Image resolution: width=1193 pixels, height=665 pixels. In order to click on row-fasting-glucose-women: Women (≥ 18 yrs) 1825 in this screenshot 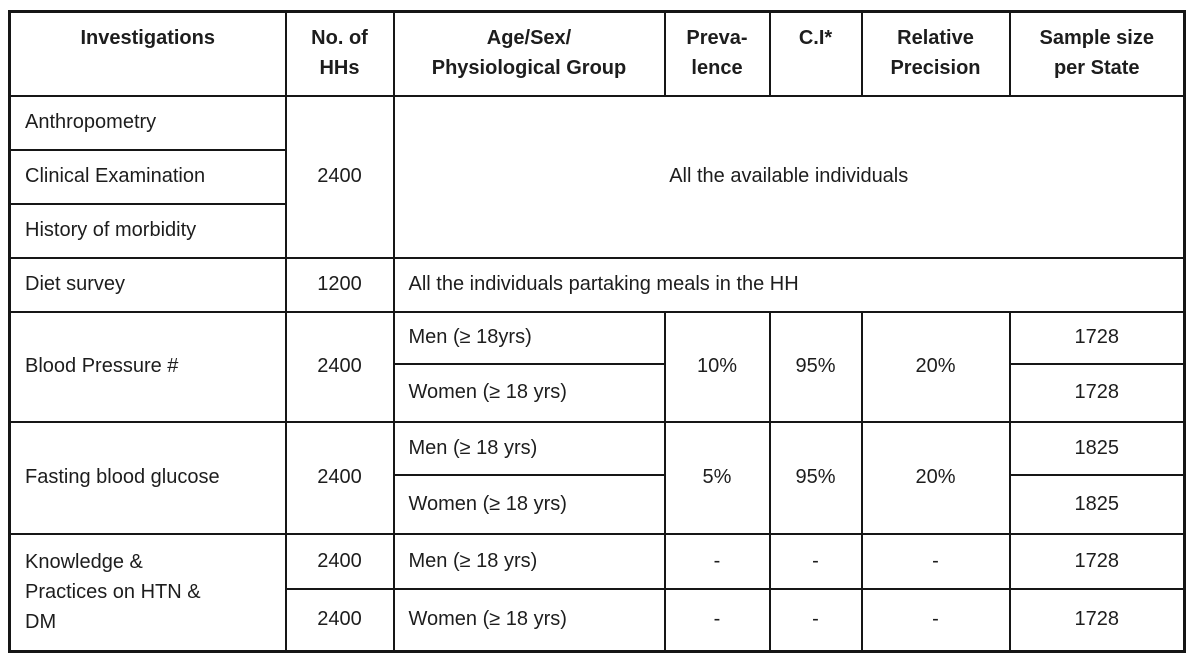, I will do `click(598, 504)`.